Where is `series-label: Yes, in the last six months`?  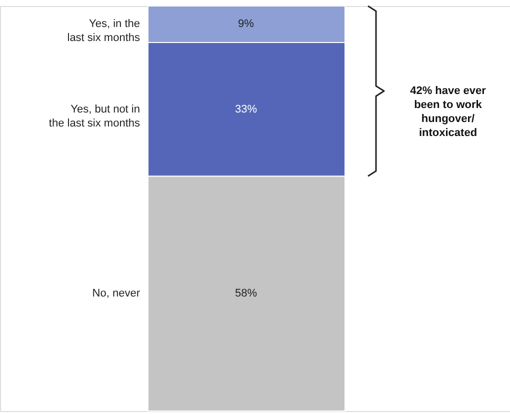 series-label: Yes, in the last six months is located at coordinates (103, 31).